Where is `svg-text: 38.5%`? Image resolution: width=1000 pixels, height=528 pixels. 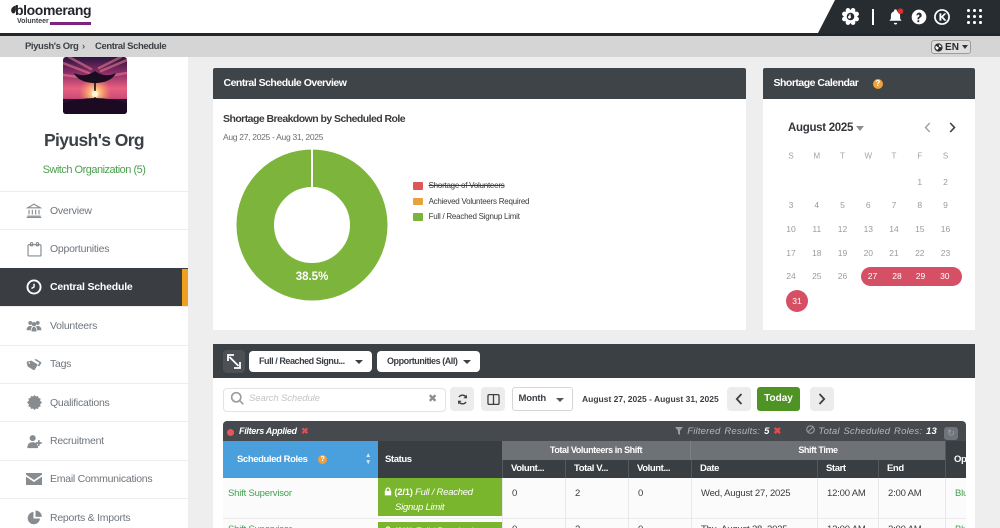
svg-text: 38.5% is located at coordinates (312, 277).